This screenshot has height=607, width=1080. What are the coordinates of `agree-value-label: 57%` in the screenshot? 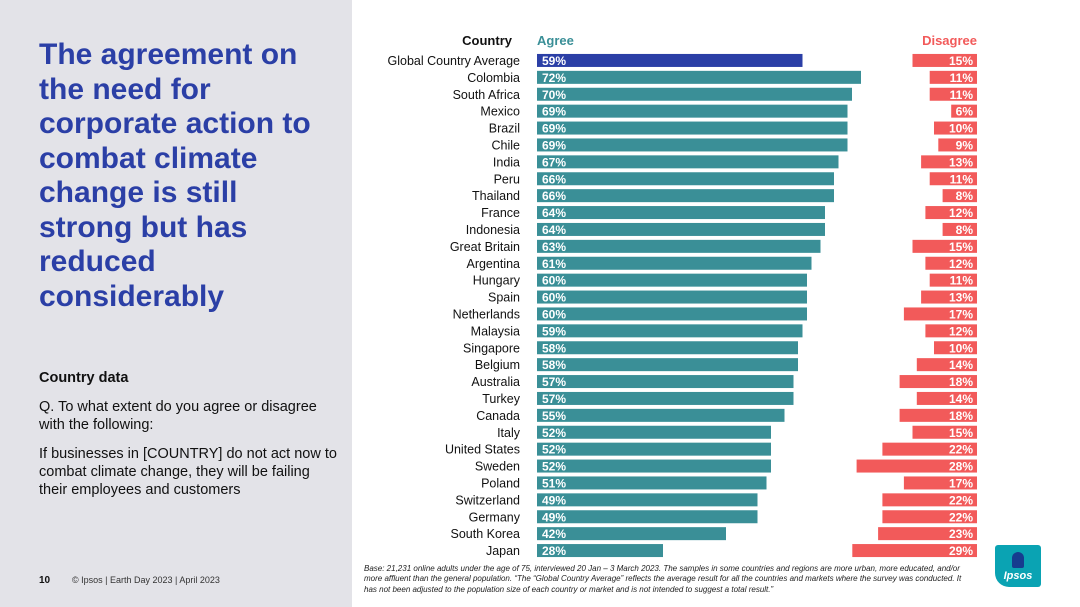 It's located at (554, 399).